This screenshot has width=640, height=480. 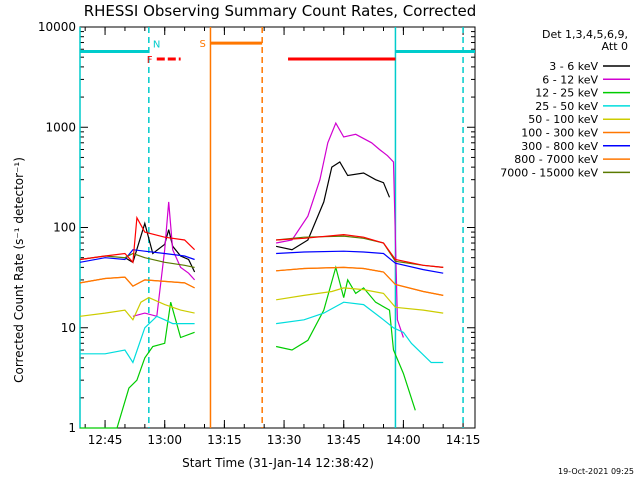 What do you see at coordinates (559, 133) in the screenshot?
I see `legend-label: 100 - 300 keV` at bounding box center [559, 133].